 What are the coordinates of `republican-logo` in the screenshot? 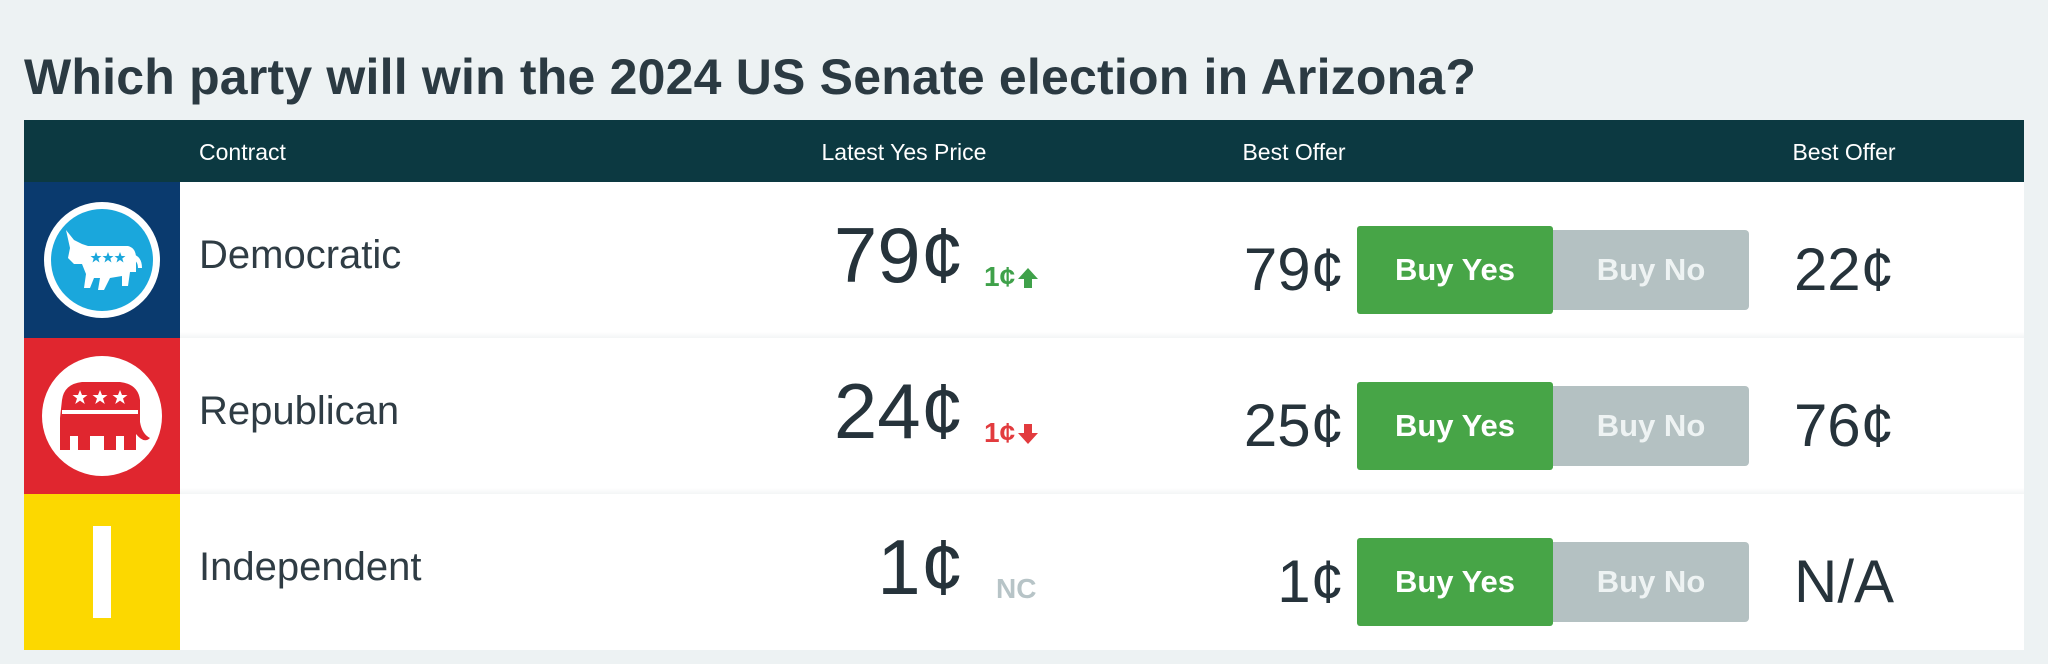 It's located at (102, 416).